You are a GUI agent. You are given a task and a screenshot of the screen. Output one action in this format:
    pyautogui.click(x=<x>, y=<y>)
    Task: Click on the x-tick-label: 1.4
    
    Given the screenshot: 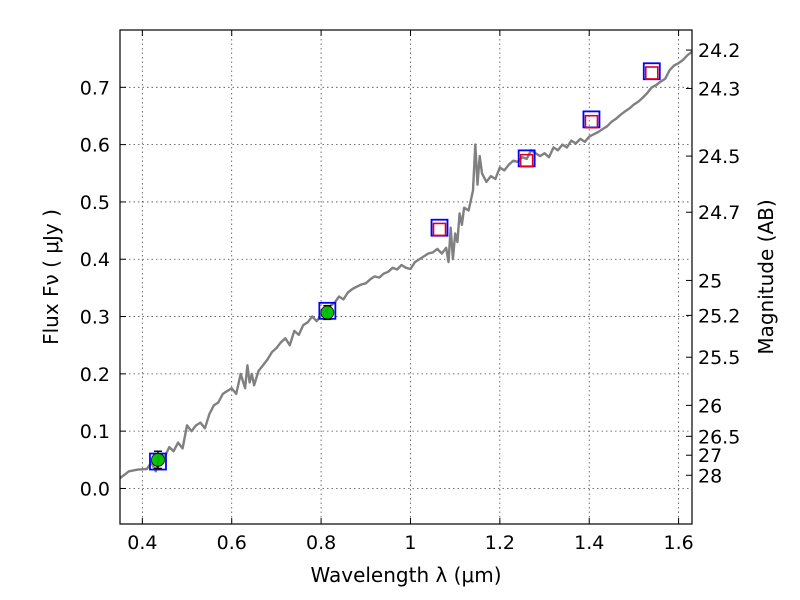 What is the action you would take?
    pyautogui.click(x=589, y=543)
    